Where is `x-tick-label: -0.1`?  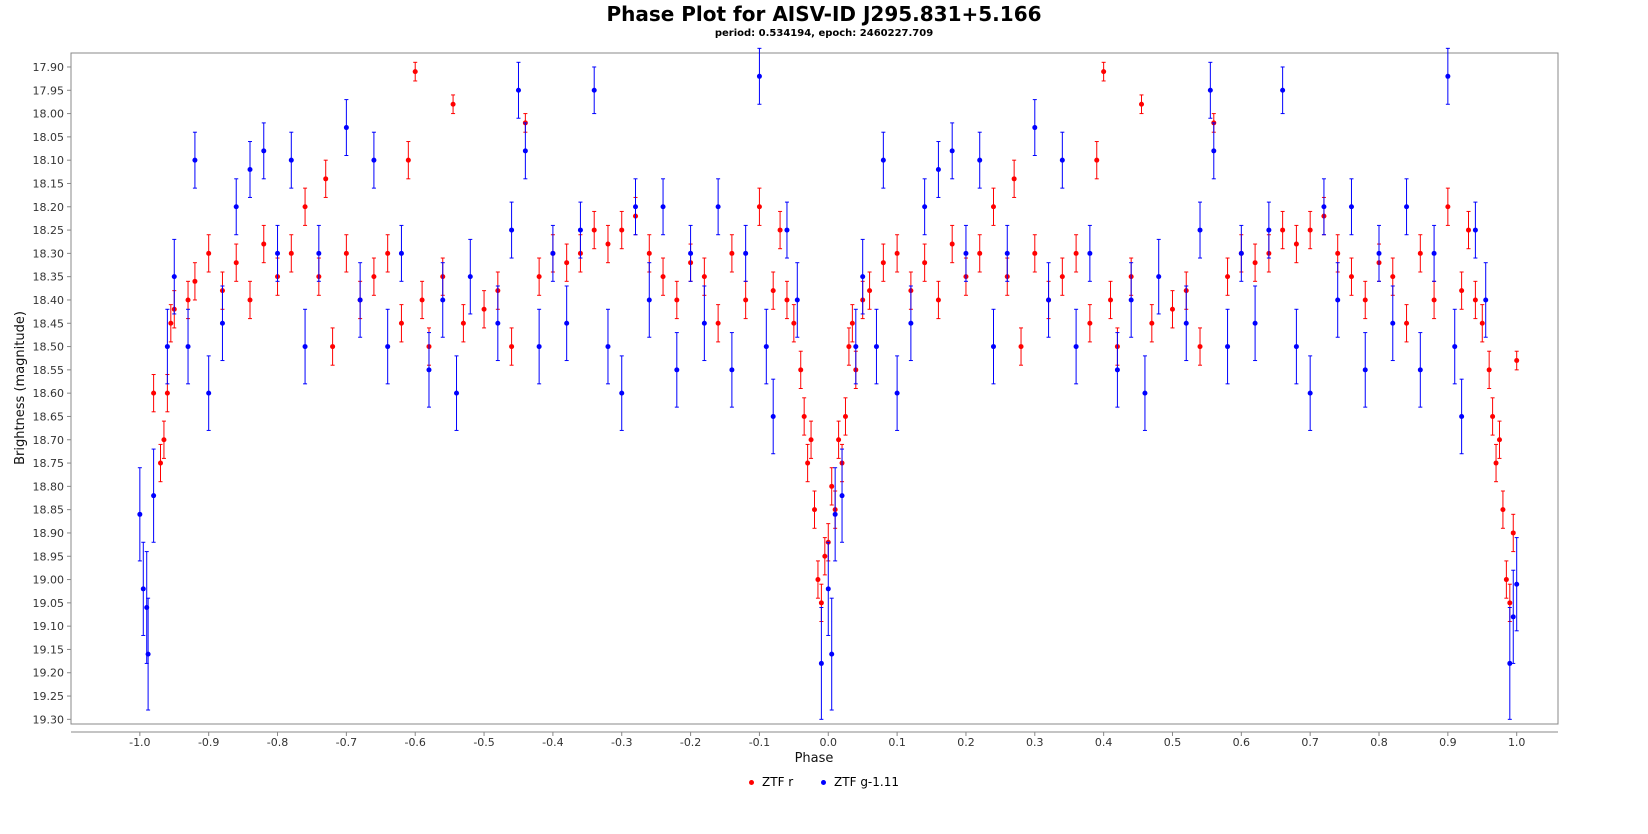 x-tick-label: -0.1 is located at coordinates (759, 742).